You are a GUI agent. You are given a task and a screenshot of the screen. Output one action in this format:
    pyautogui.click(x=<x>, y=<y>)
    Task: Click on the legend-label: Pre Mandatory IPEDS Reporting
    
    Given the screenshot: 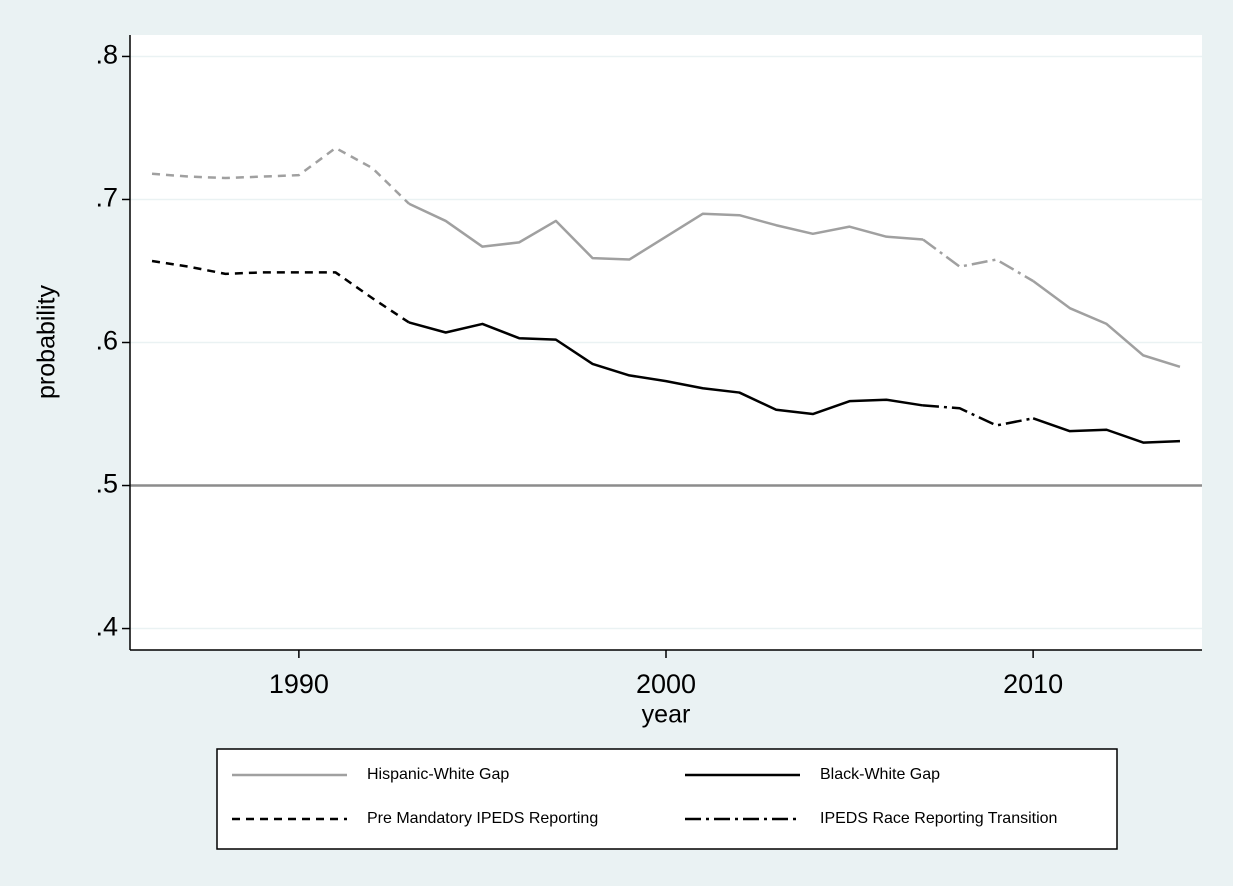 What is the action you would take?
    pyautogui.click(x=482, y=818)
    